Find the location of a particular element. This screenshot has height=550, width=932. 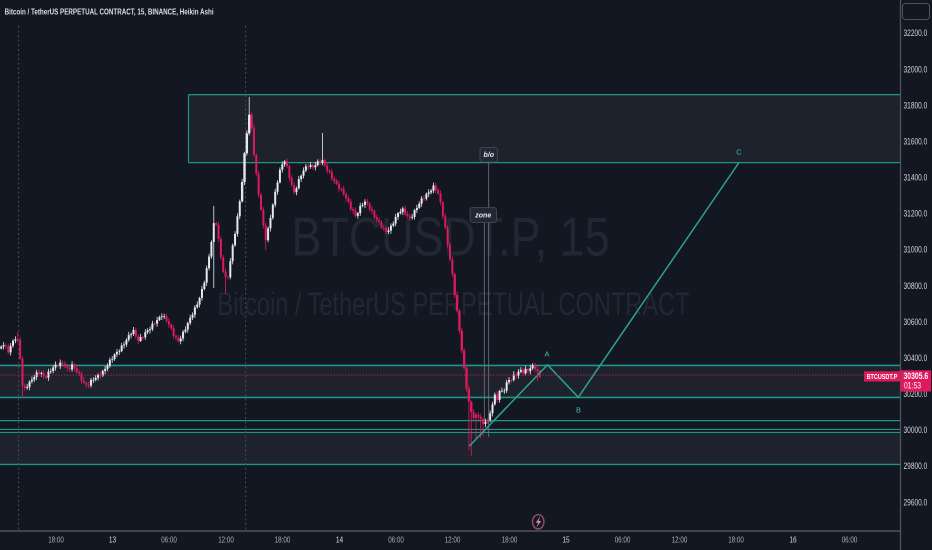

svg-text: zone is located at coordinates (482, 215).